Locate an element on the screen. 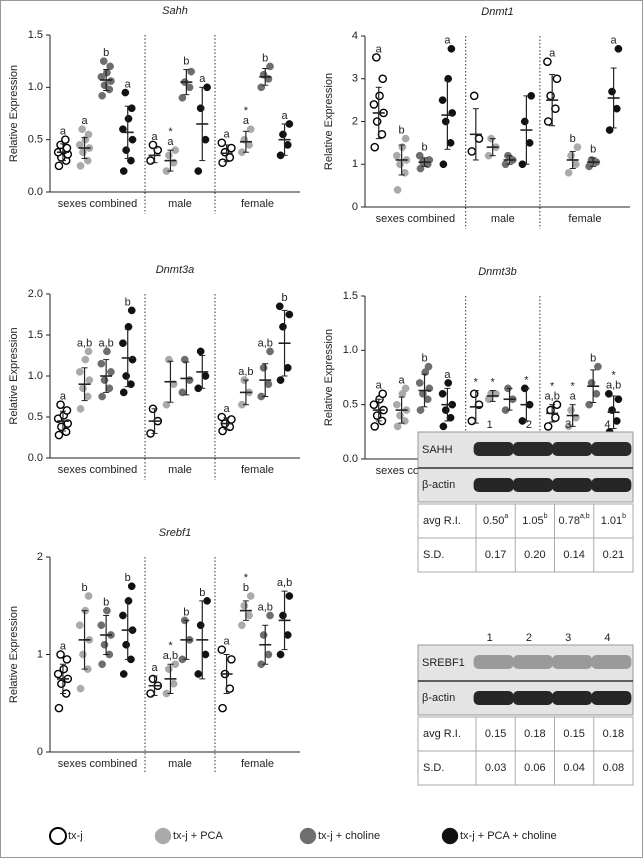 Image resolution: width=643 pixels, height=858 pixels. cell-text: 0.03 is located at coordinates (495, 768).